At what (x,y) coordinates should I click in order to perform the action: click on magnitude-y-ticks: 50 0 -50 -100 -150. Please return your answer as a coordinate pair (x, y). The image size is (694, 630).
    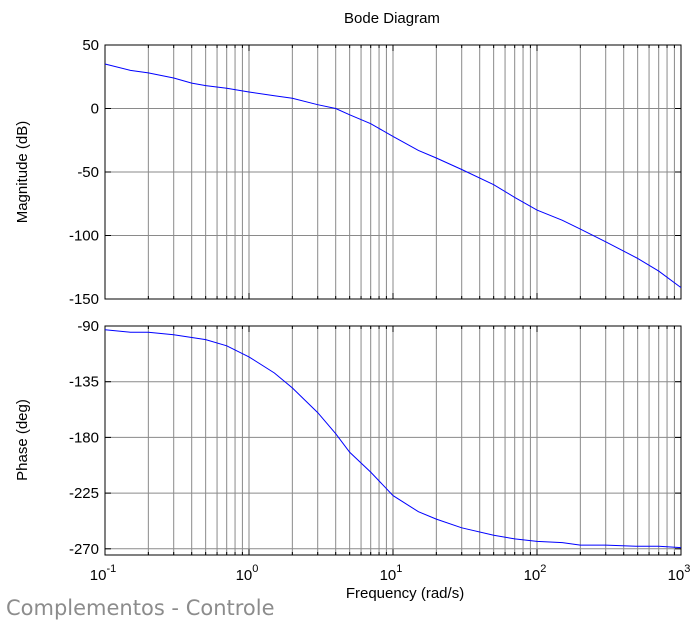
    Looking at the image, I should click on (84, 172).